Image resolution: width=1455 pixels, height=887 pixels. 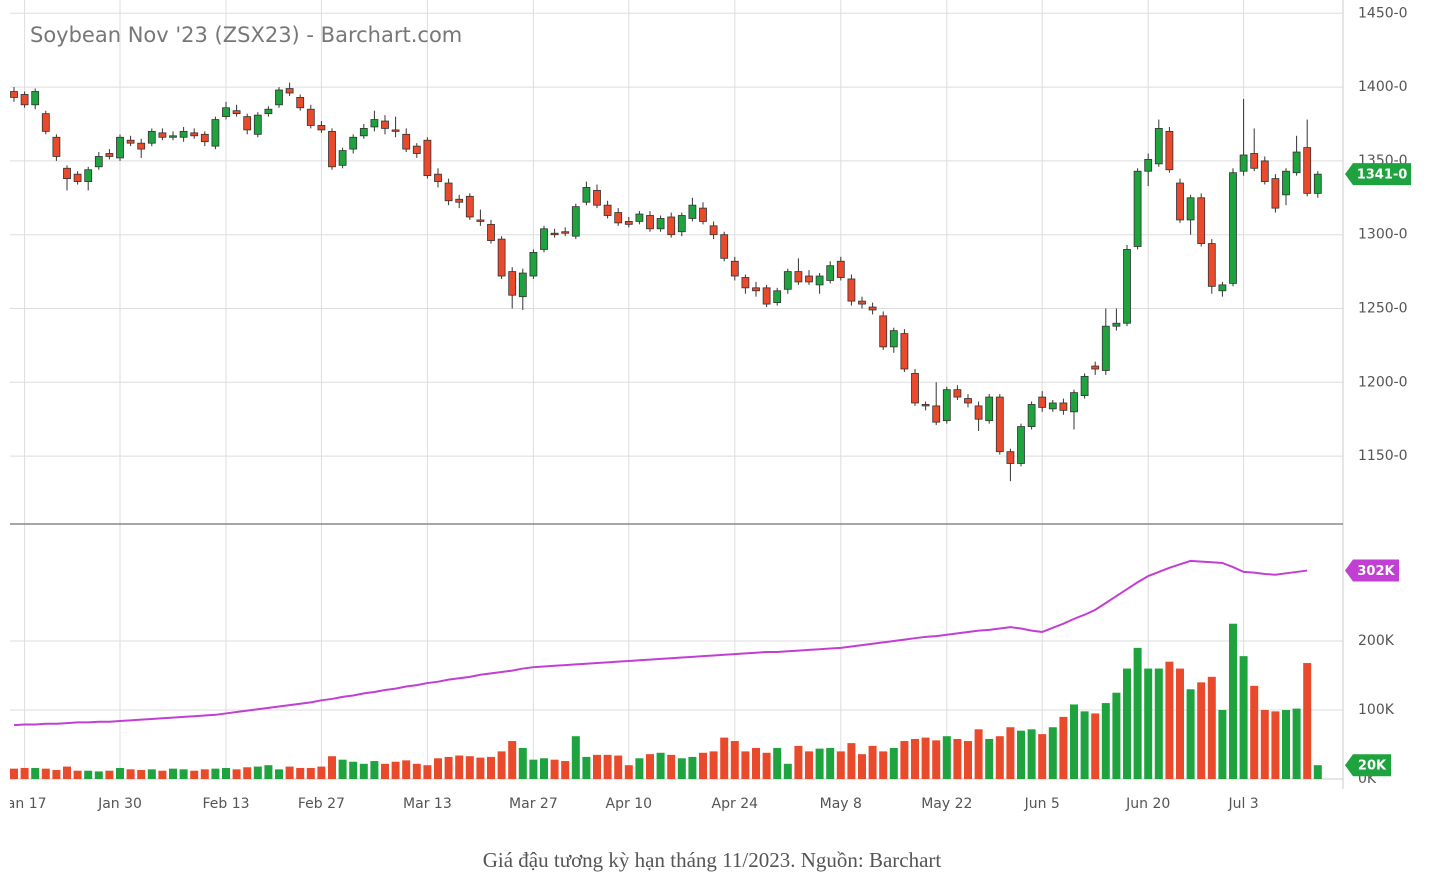 What do you see at coordinates (1368, 765) in the screenshot?
I see `volume-tag-bg` at bounding box center [1368, 765].